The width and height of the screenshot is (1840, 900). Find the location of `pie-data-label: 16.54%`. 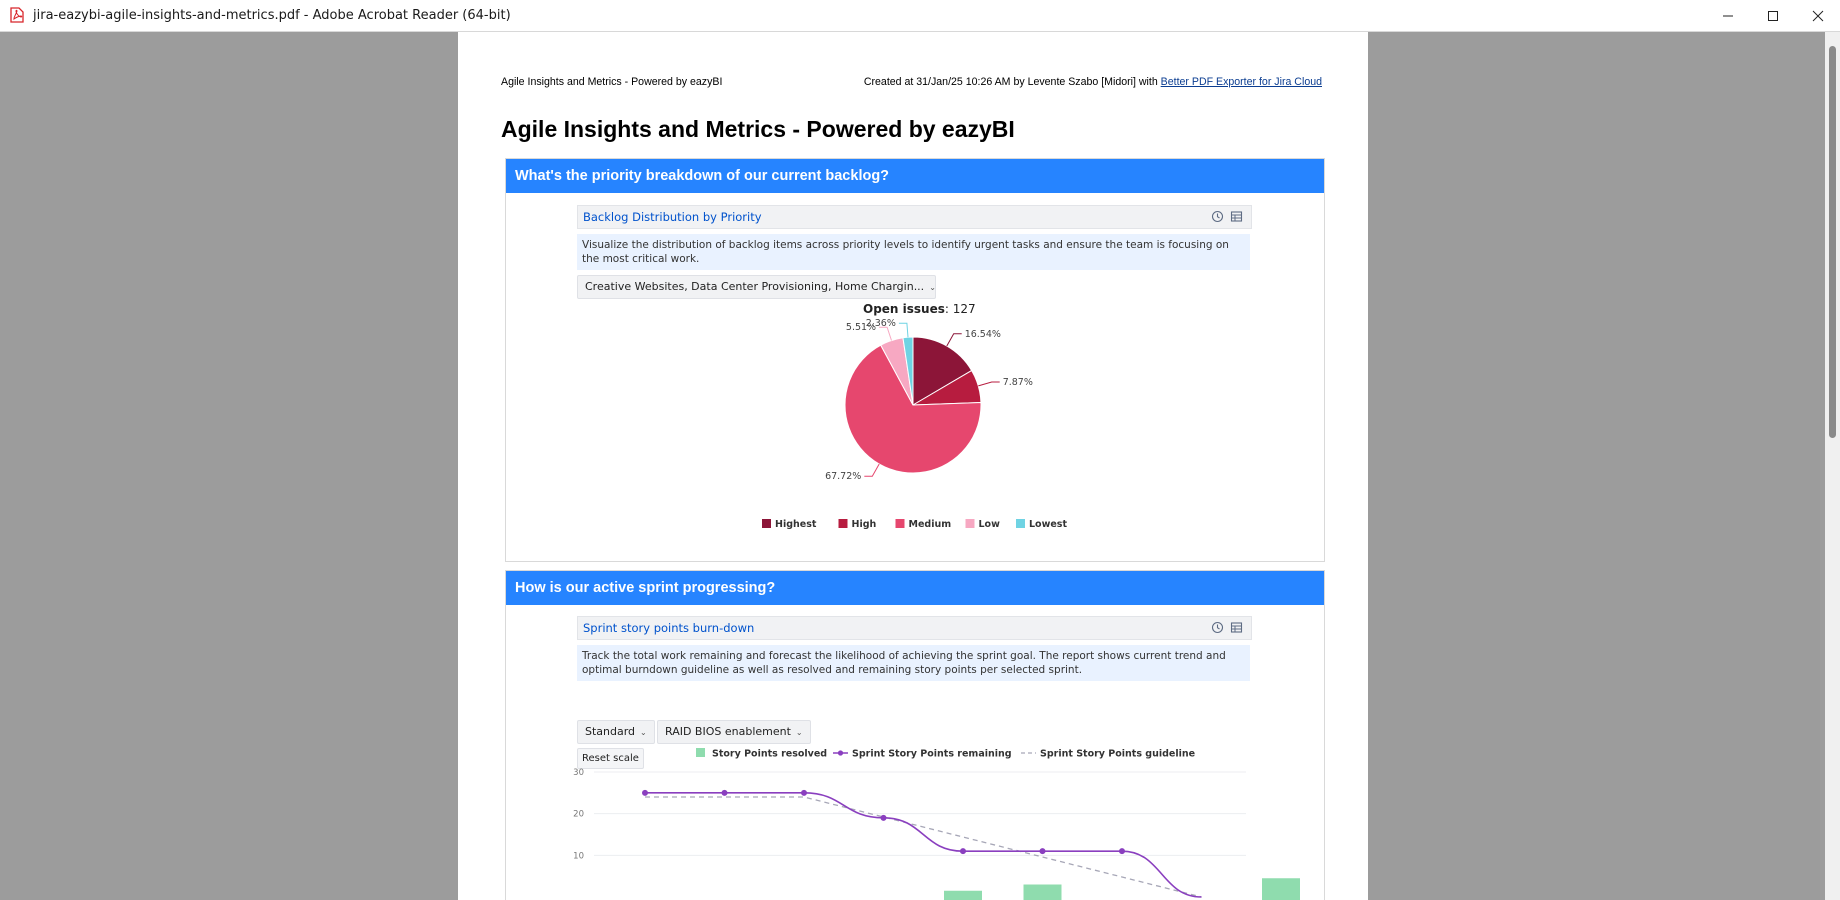

pie-data-label: 16.54% is located at coordinates (983, 334).